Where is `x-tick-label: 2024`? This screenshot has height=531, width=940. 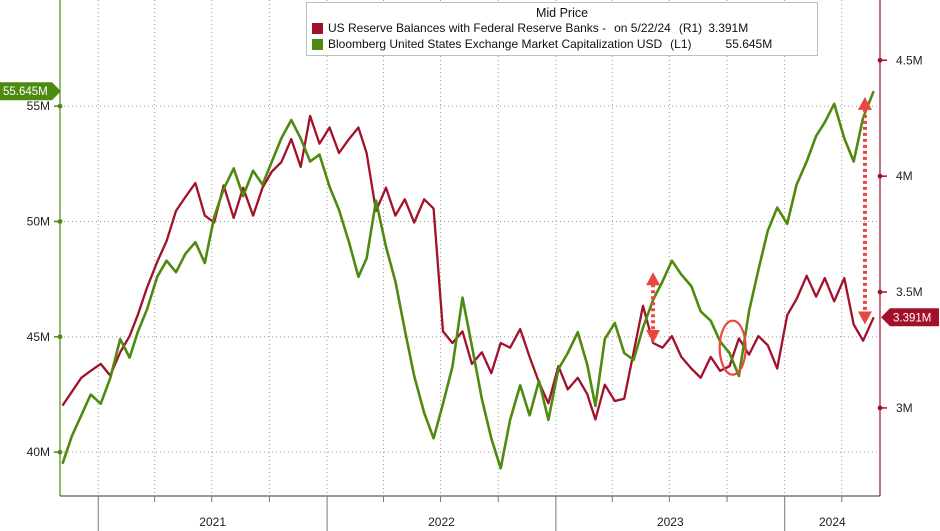
x-tick-label: 2024 is located at coordinates (832, 522).